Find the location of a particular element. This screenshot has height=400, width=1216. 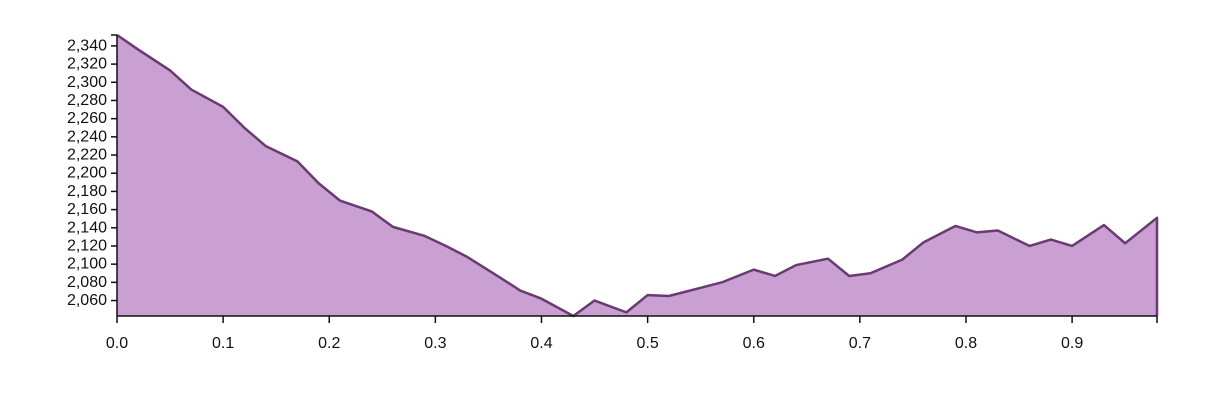

y-tick-label: 2,080 is located at coordinates (87, 282).